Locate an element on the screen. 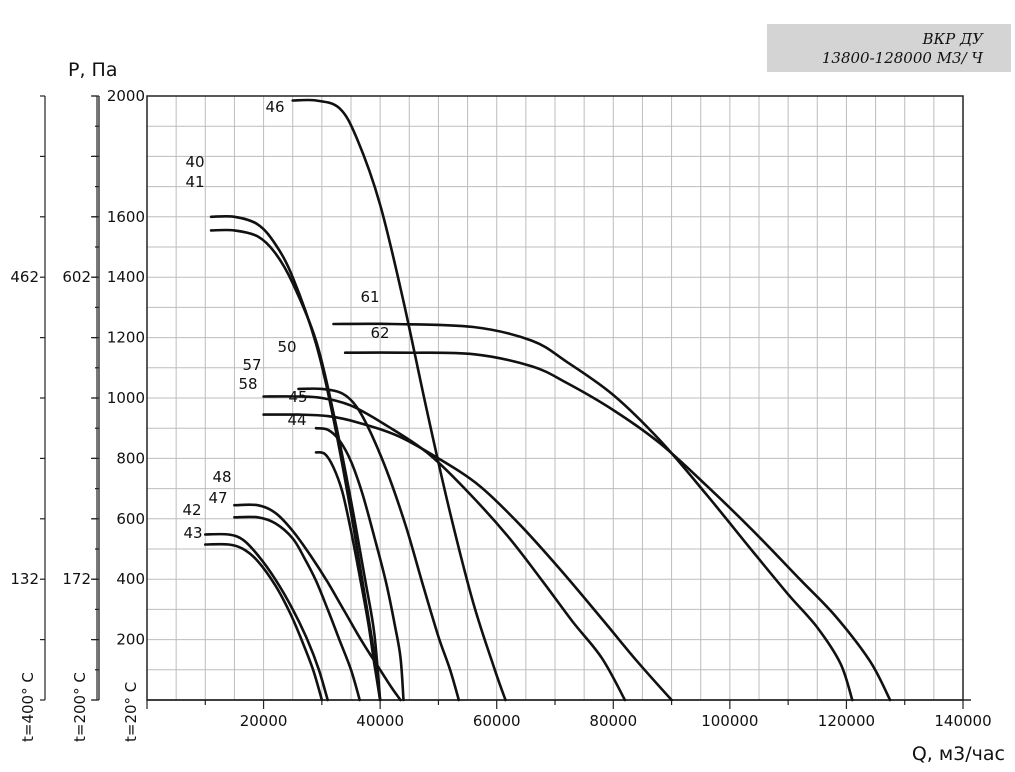 This screenshot has width=1015, height=772. curve-label-44: 44 is located at coordinates (296, 420).